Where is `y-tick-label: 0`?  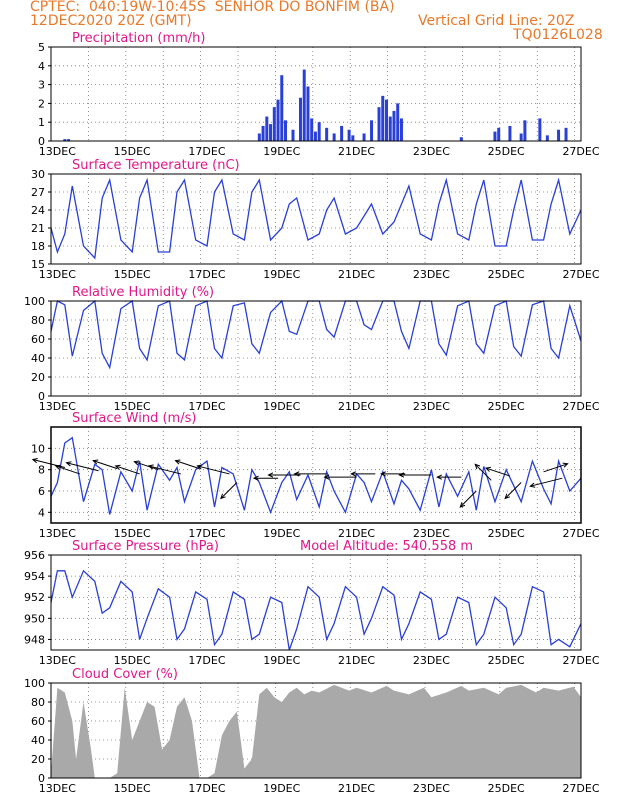 y-tick-label: 0 is located at coordinates (41, 141).